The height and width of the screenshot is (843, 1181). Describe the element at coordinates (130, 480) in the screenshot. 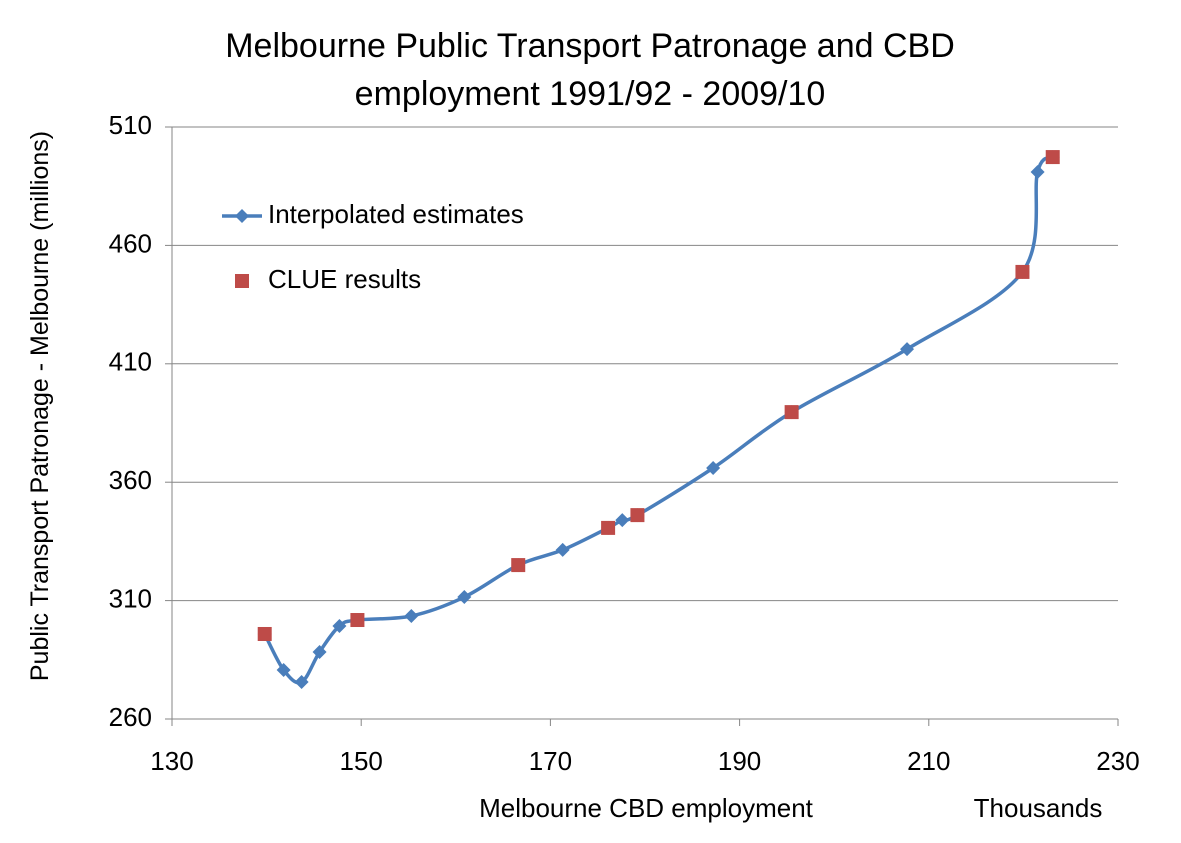

I see `y-tick-label: 360` at that location.